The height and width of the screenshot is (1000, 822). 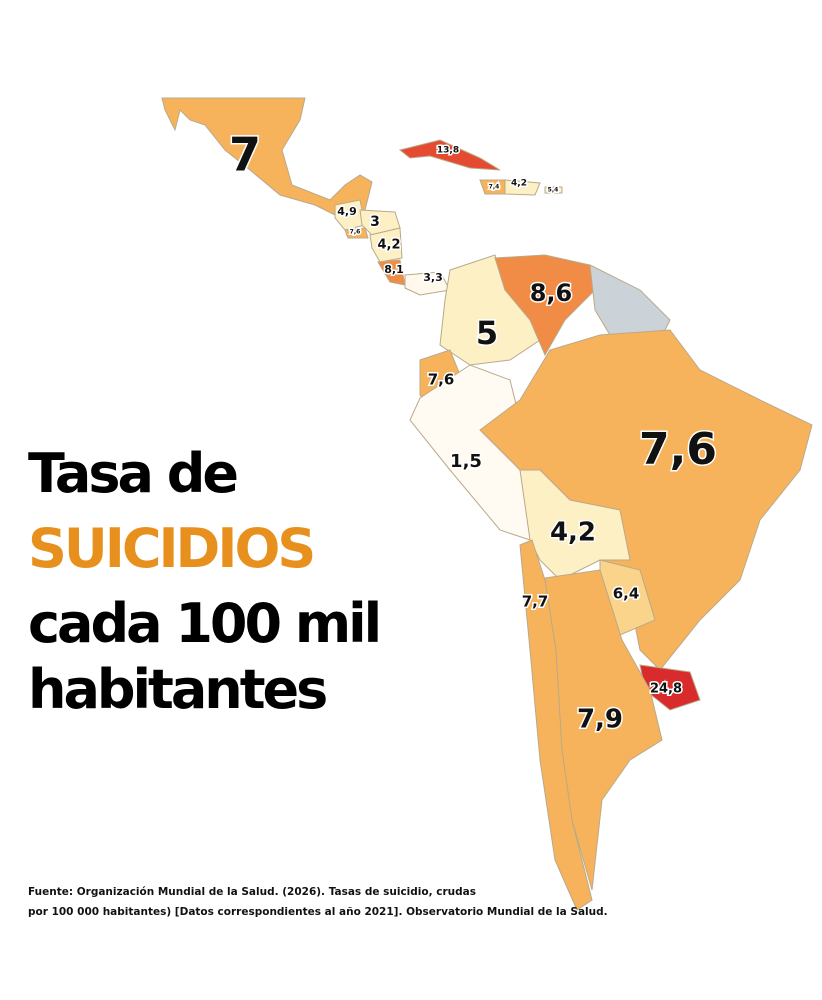 I want to click on title-line: cada 100 mil, so click(x=203, y=623).